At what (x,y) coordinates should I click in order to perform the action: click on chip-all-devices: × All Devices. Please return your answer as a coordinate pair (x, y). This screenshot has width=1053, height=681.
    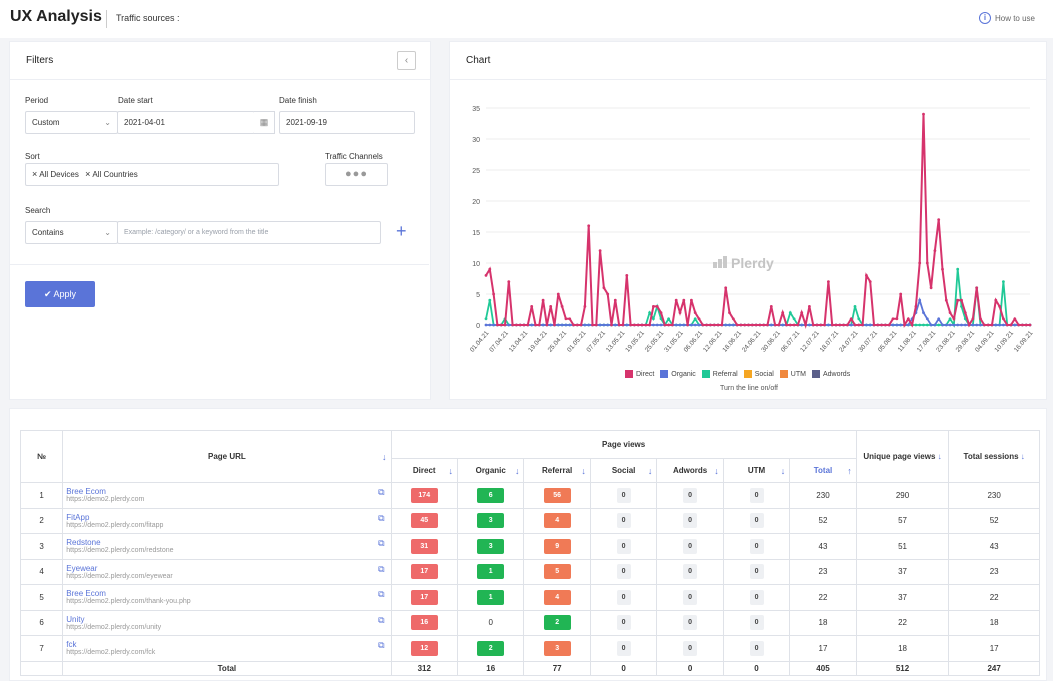
    Looking at the image, I should click on (55, 174).